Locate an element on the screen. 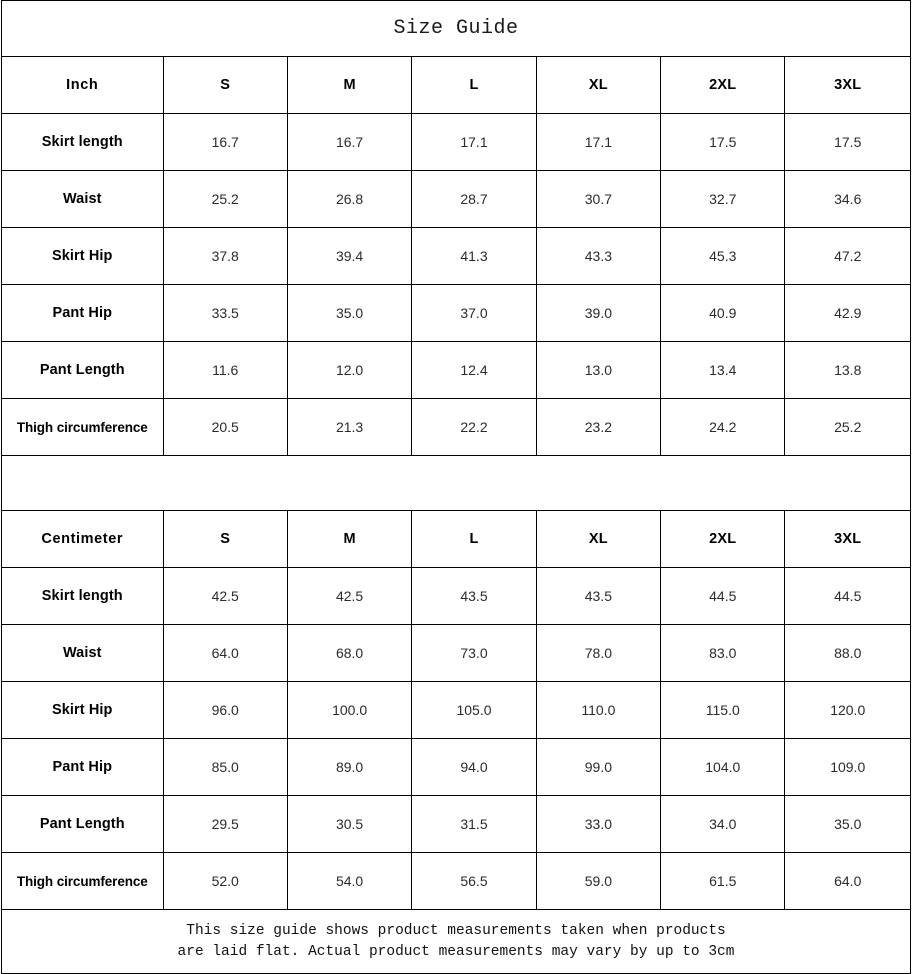 This screenshot has height=974, width=913. cell-cm-skirt-hip-3xl: 120.0 is located at coordinates (847, 710).